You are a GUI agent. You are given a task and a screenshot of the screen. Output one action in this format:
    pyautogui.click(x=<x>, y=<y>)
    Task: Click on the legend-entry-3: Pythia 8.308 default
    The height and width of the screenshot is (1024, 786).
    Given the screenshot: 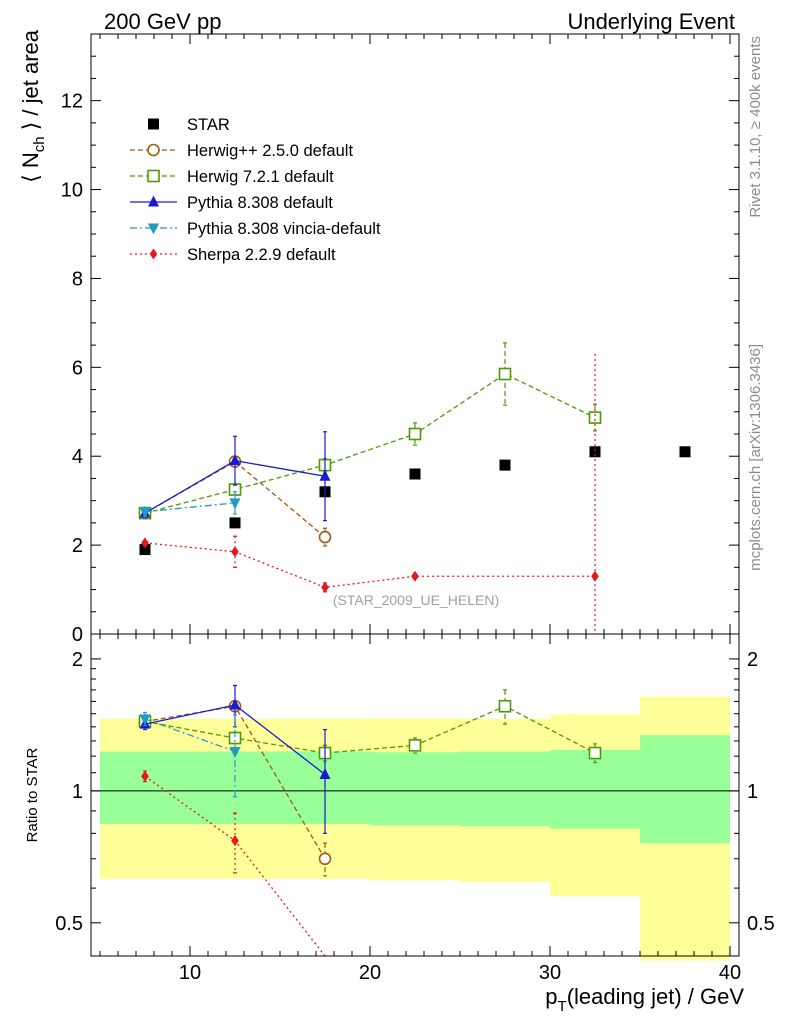 What is the action you would take?
    pyautogui.click(x=231, y=203)
    